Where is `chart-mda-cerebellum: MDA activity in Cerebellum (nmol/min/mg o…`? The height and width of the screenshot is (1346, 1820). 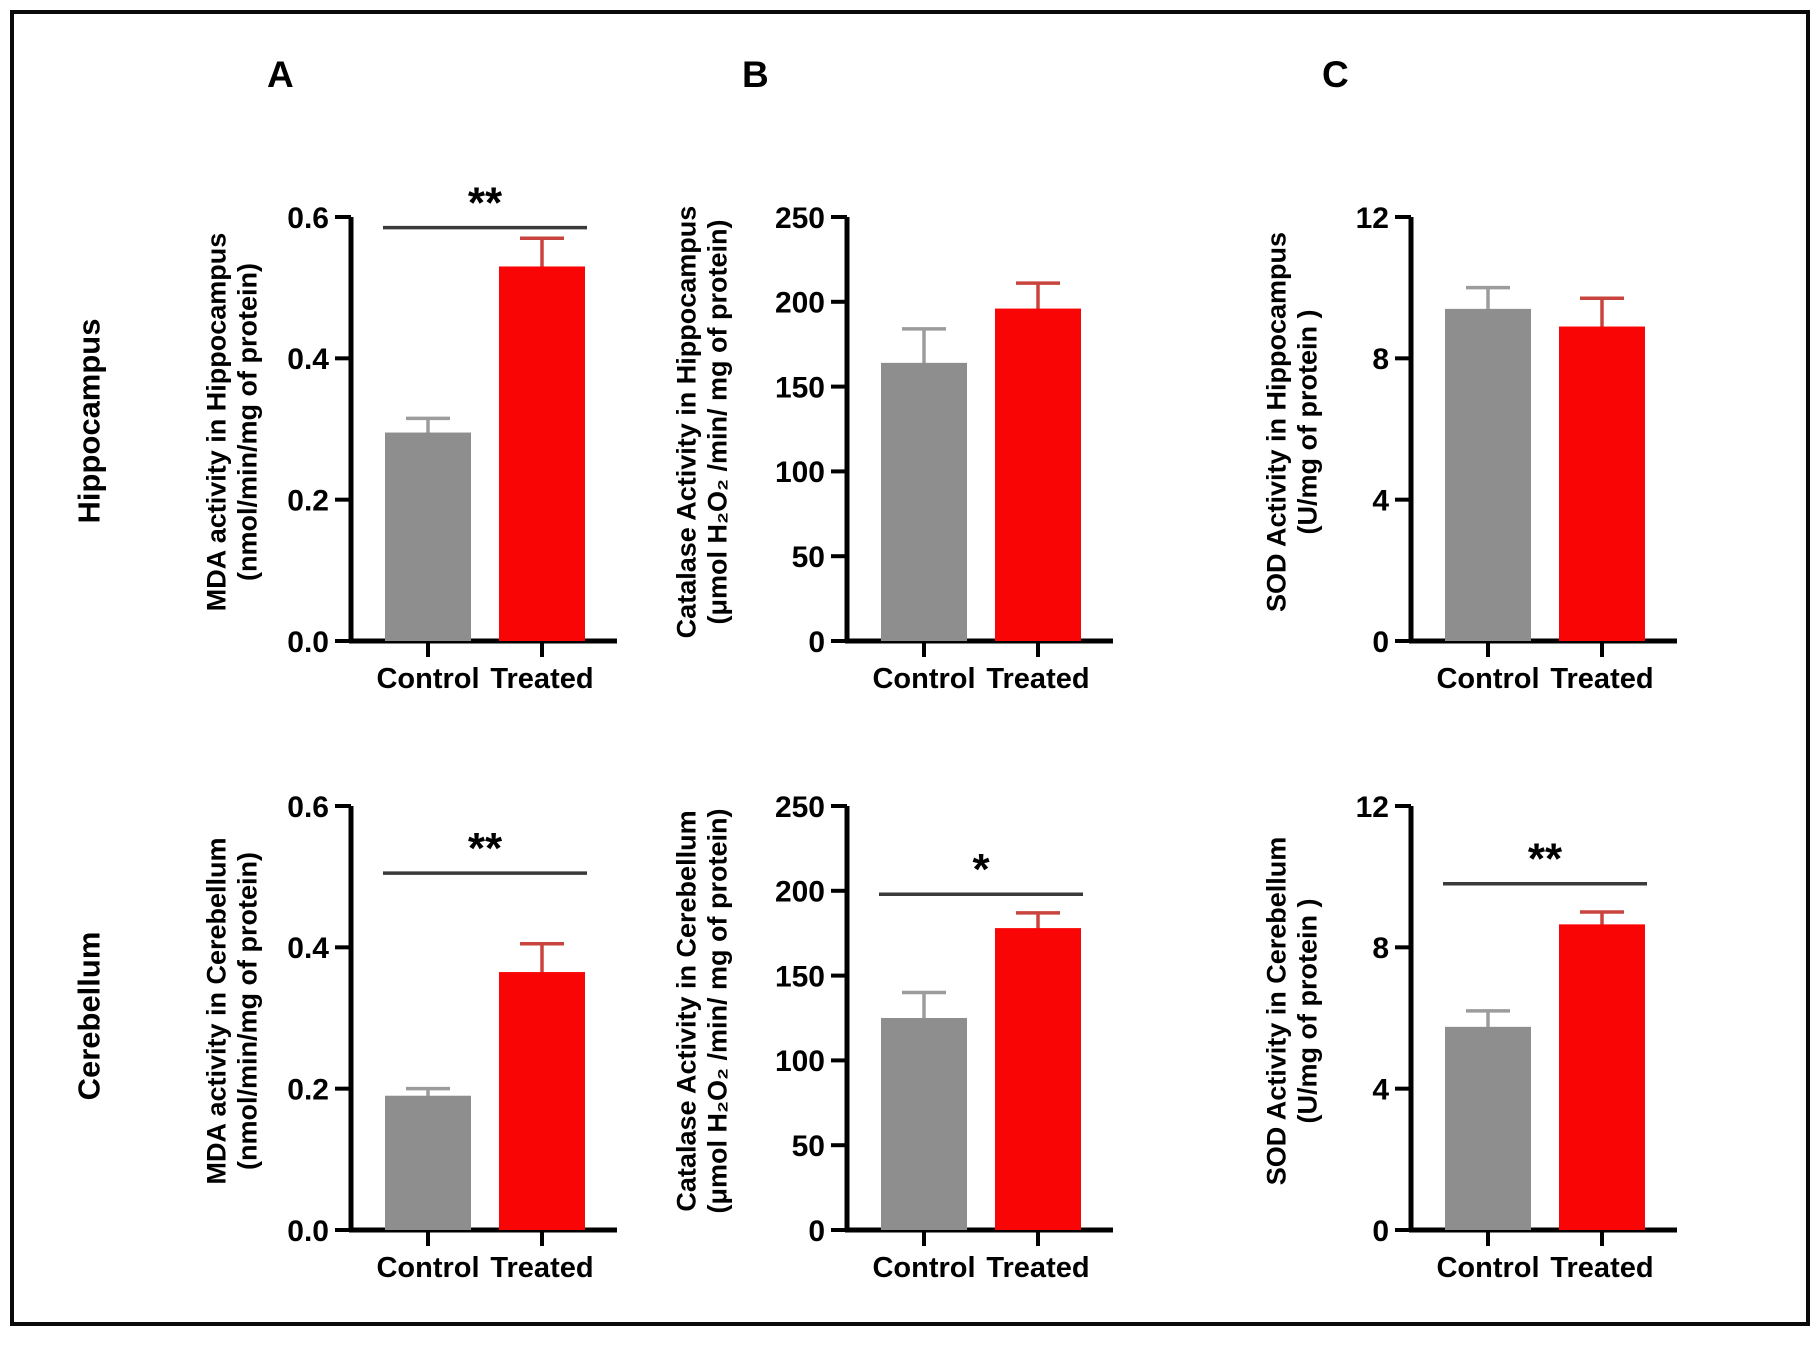 chart-mda-cerebellum: MDA activity in Cerebellum (nmol/min/mg o… is located at coordinates (418, 1032).